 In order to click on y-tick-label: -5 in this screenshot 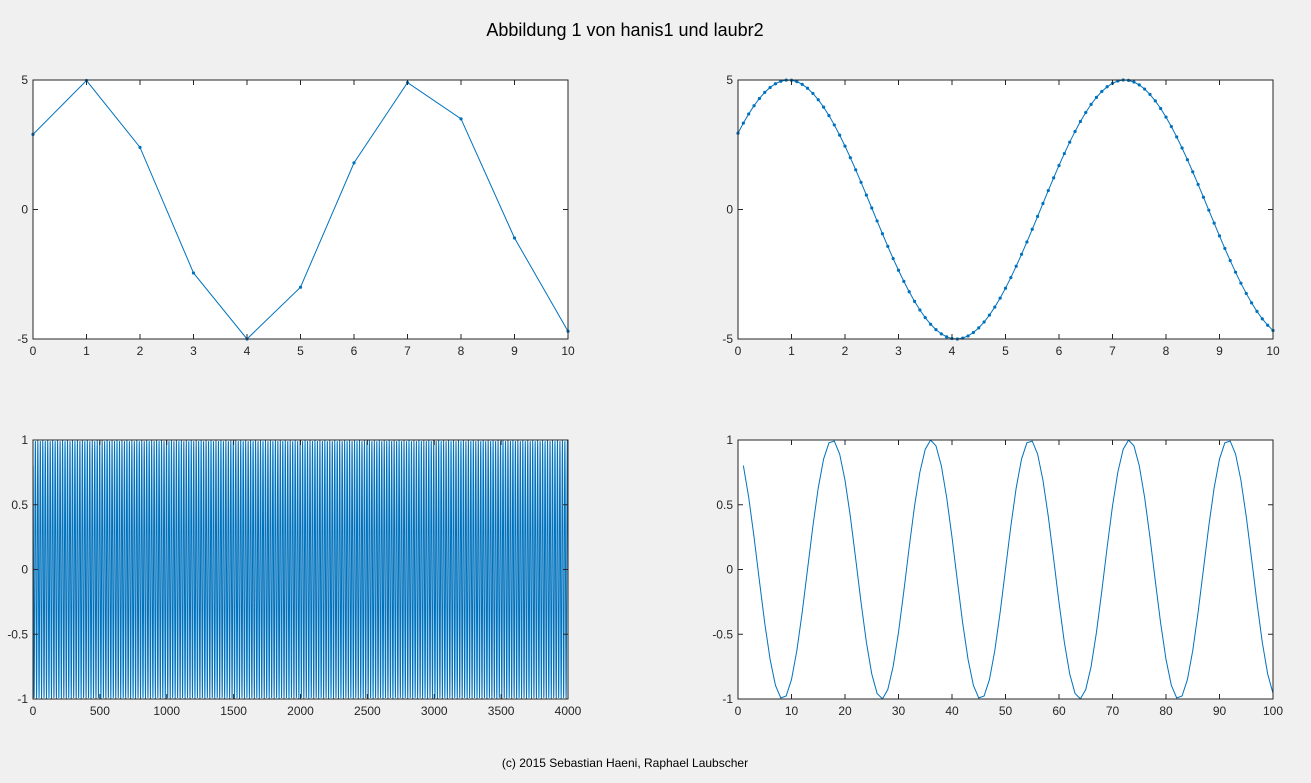, I will do `click(727, 339)`.